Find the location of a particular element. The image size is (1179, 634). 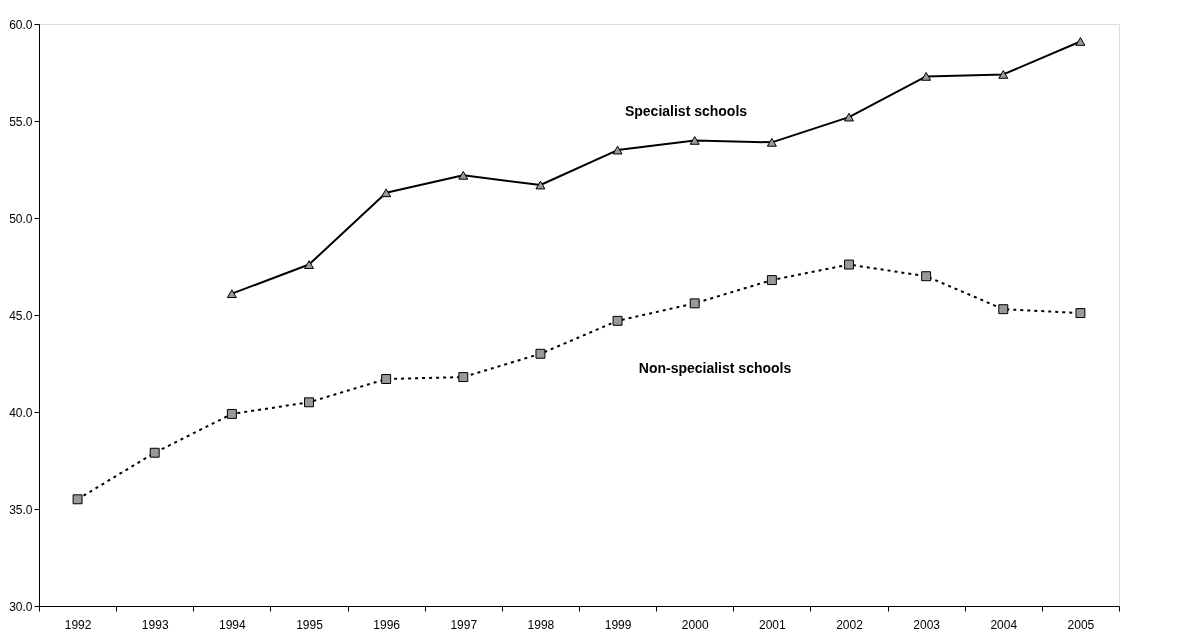

y-tick-label: 55.0 is located at coordinates (21, 121).